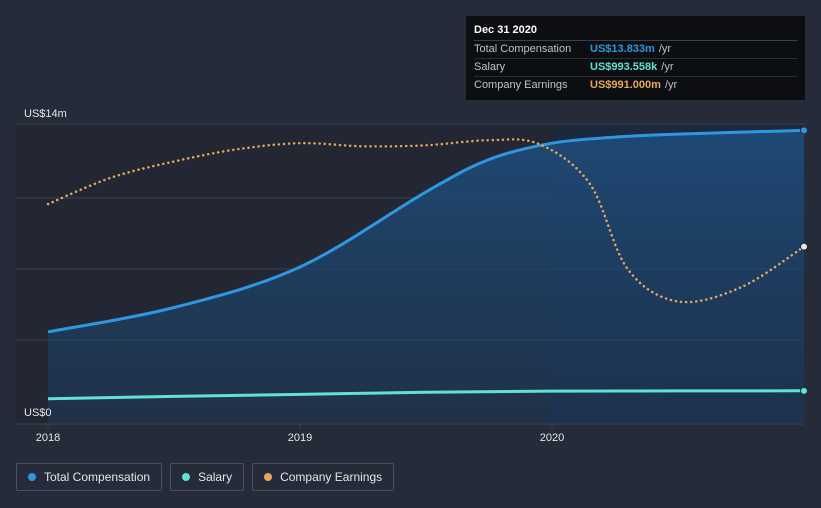  I want to click on legend-label: Company Earnings, so click(331, 477).